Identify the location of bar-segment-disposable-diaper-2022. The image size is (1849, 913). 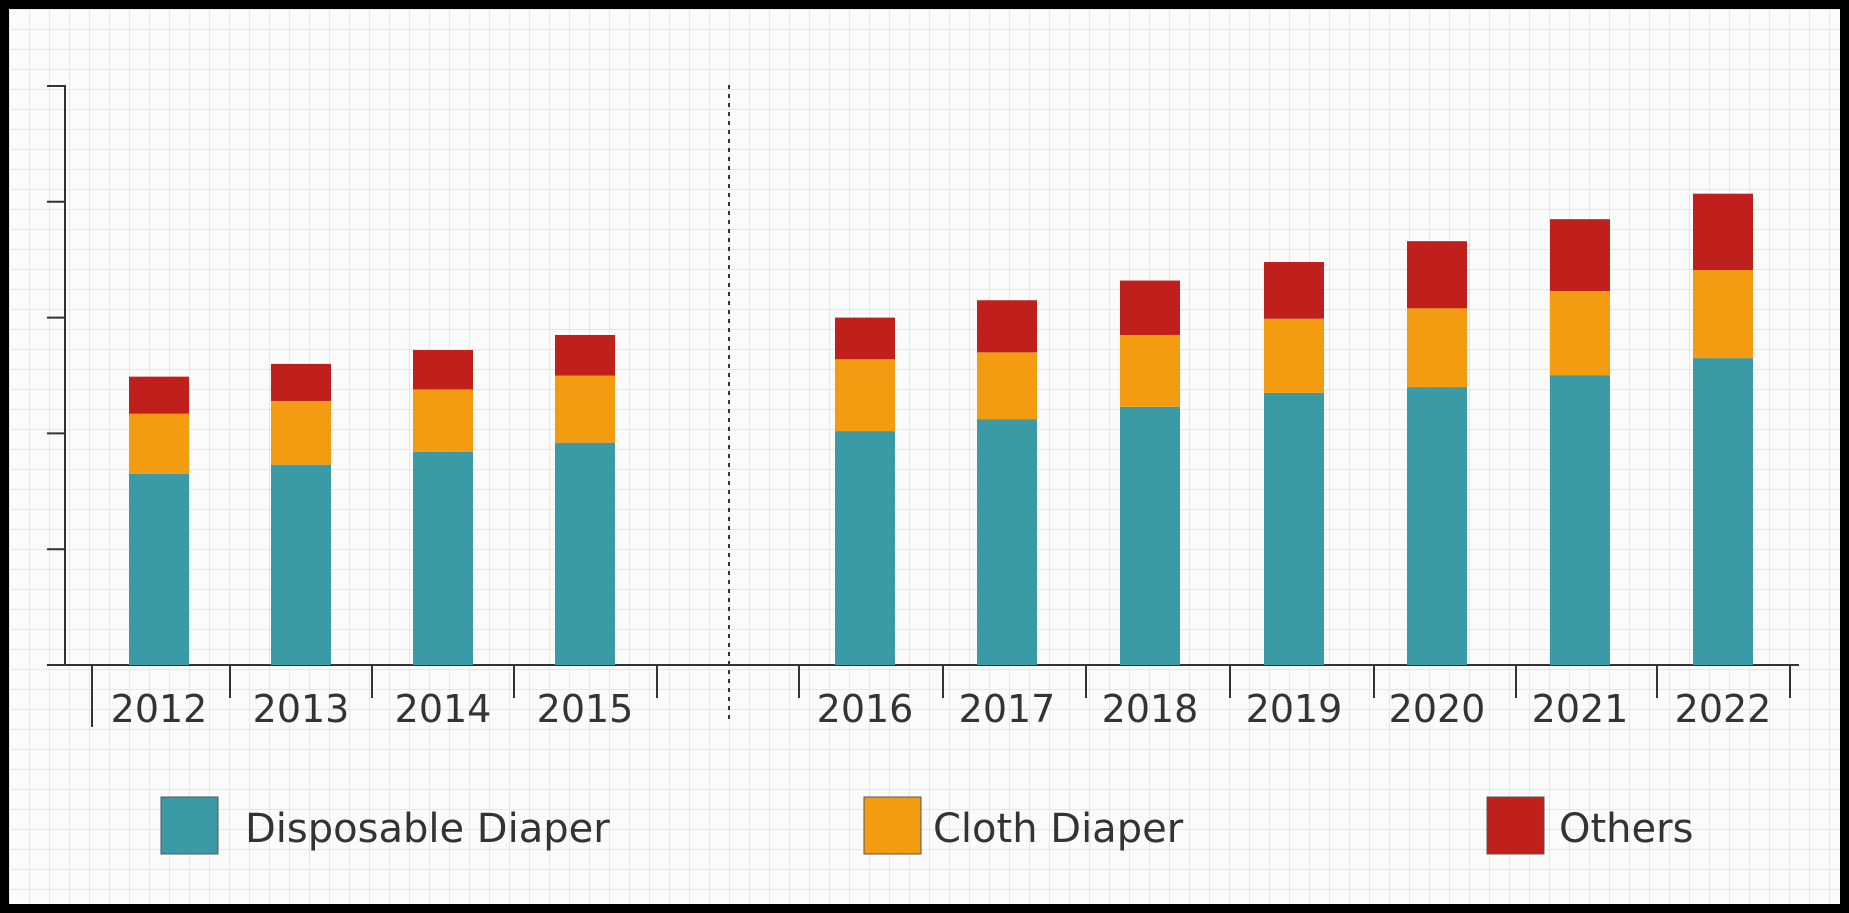
(1723, 511).